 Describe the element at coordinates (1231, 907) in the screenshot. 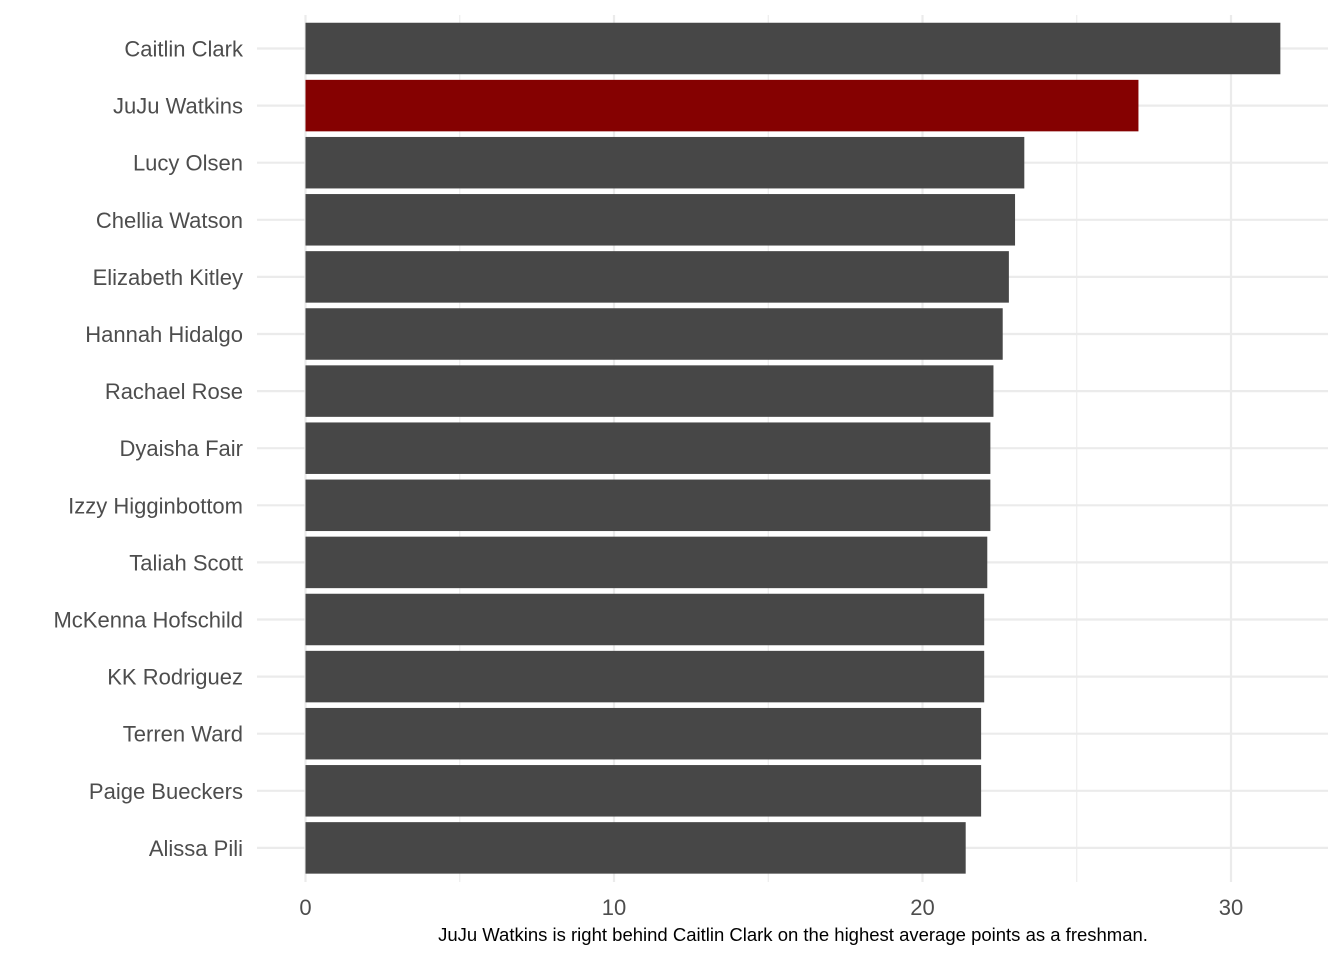

I see `x-tick-label: 30` at that location.